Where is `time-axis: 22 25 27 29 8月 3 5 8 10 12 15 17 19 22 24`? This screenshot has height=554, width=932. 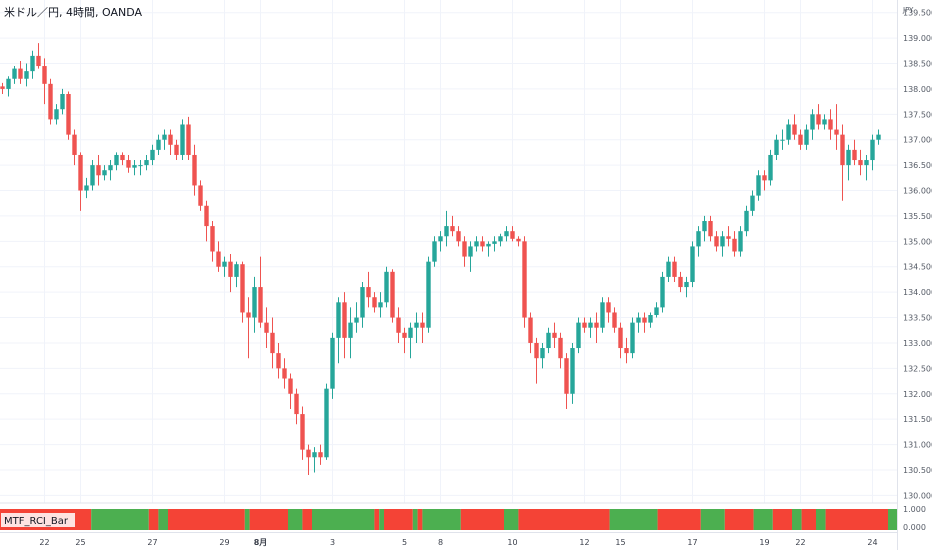
time-axis: 22 25 27 29 8月 3 5 8 10 12 15 17 19 22 24 is located at coordinates (458, 542).